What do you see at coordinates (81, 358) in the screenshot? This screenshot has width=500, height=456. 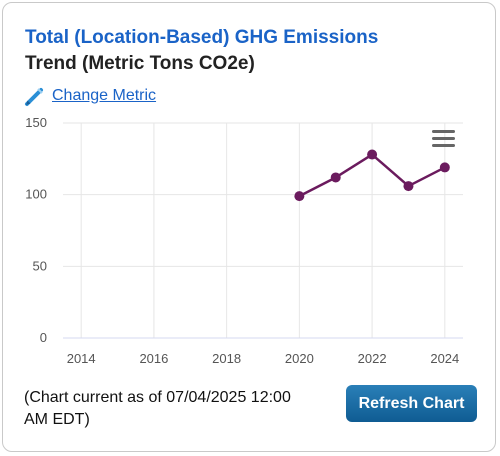 I see `x-tick-label: 2014` at bounding box center [81, 358].